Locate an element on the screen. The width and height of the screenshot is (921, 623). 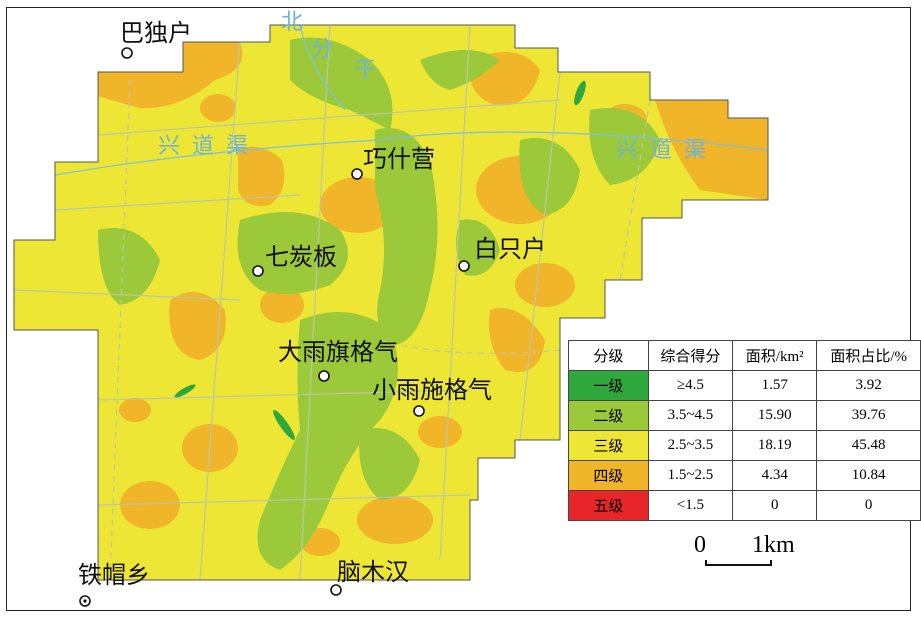
legend-row: 二级 3.5~4.5 15.90 39.76 is located at coordinates (744, 415).